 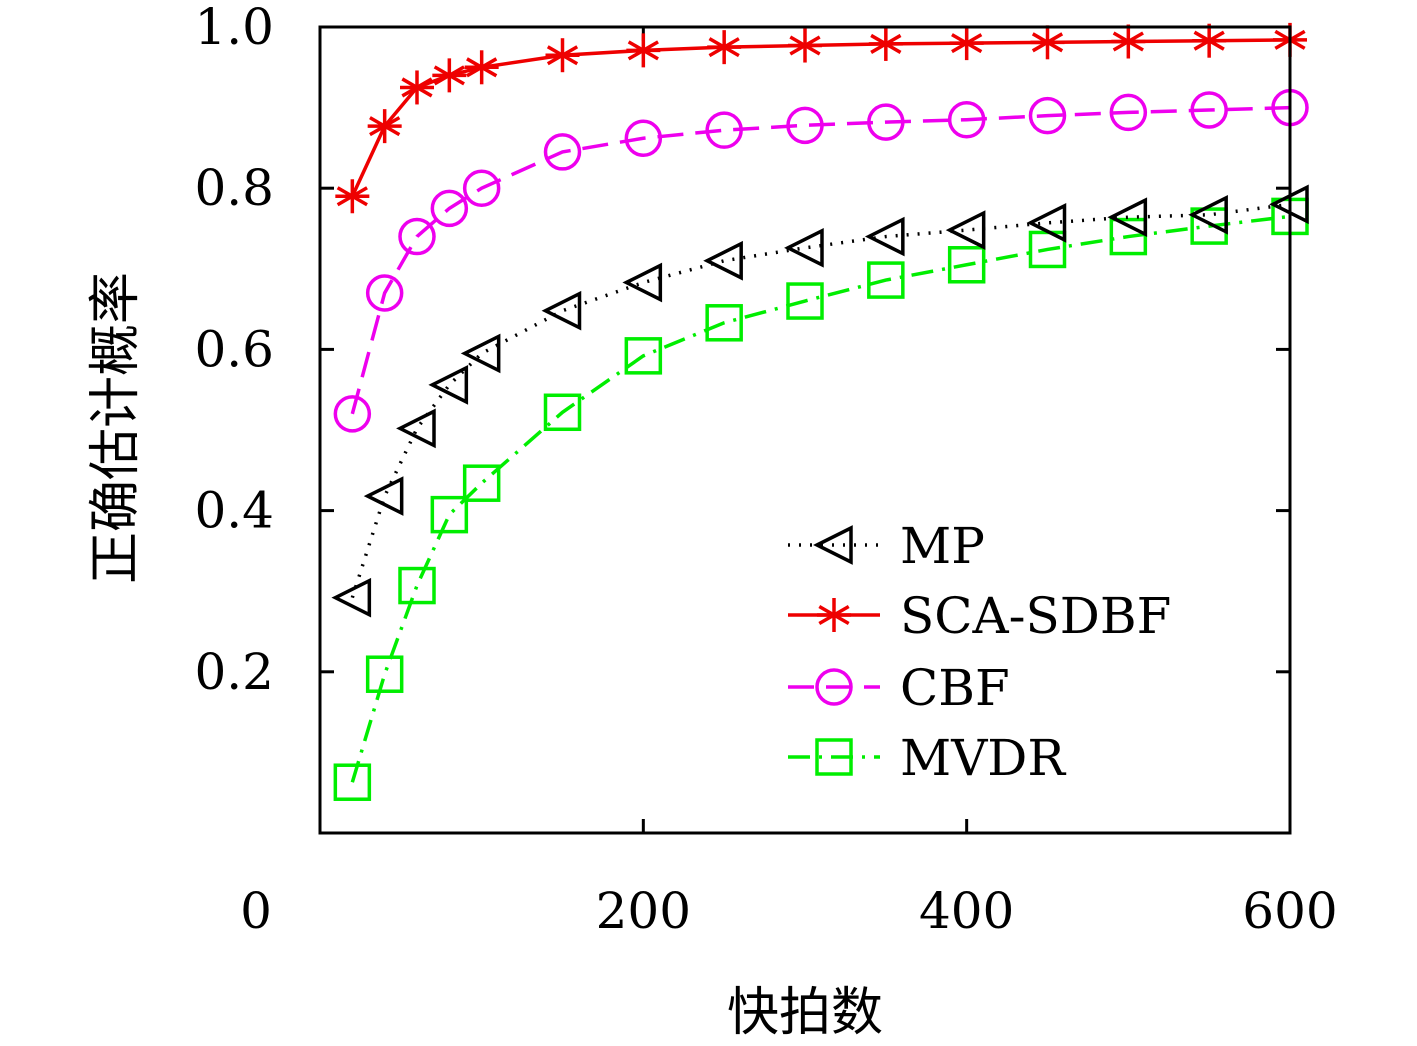 What do you see at coordinates (983, 758) in the screenshot?
I see `legend-label: MVDR` at bounding box center [983, 758].